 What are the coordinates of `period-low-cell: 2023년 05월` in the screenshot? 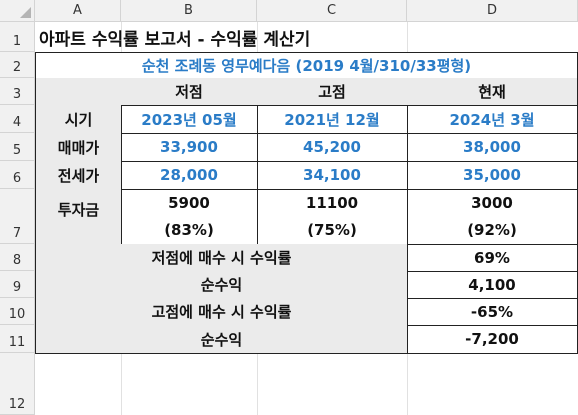 It's located at (189, 119).